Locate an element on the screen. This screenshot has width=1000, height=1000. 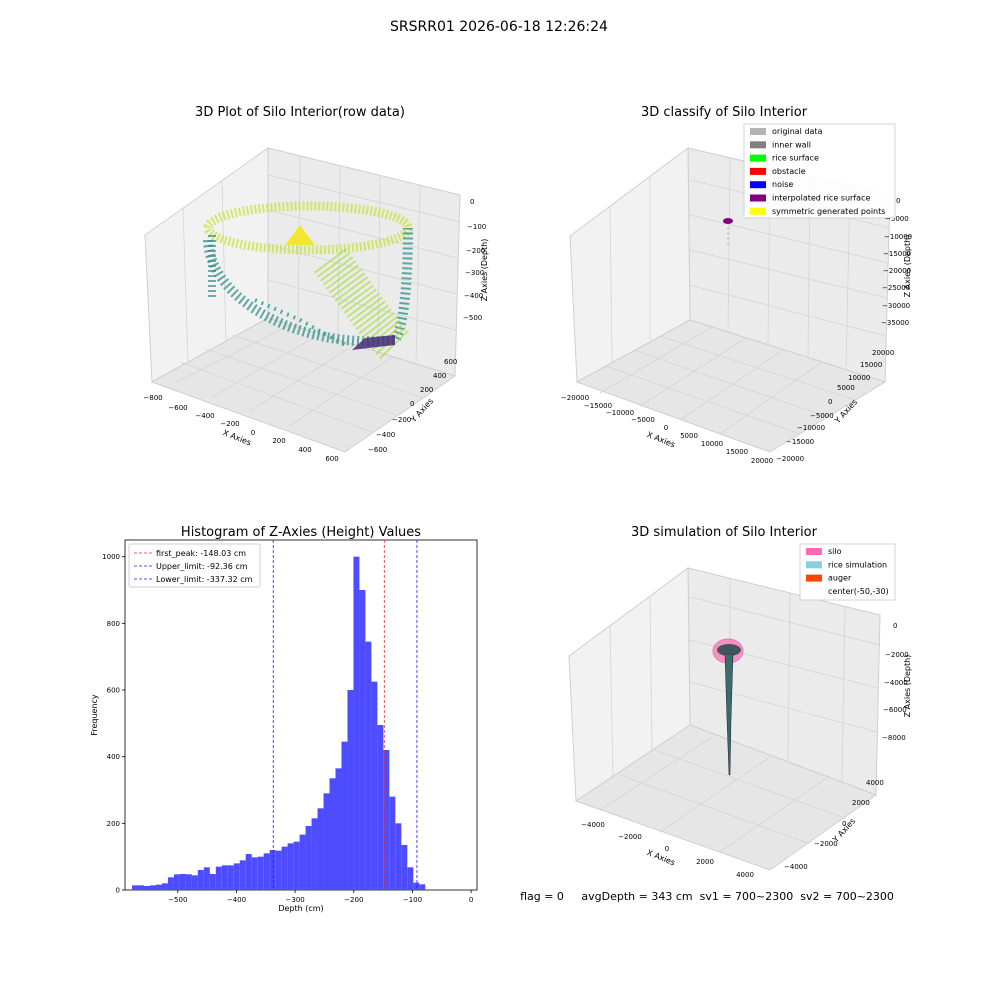
sim-y-tick: 0 is located at coordinates (844, 824).